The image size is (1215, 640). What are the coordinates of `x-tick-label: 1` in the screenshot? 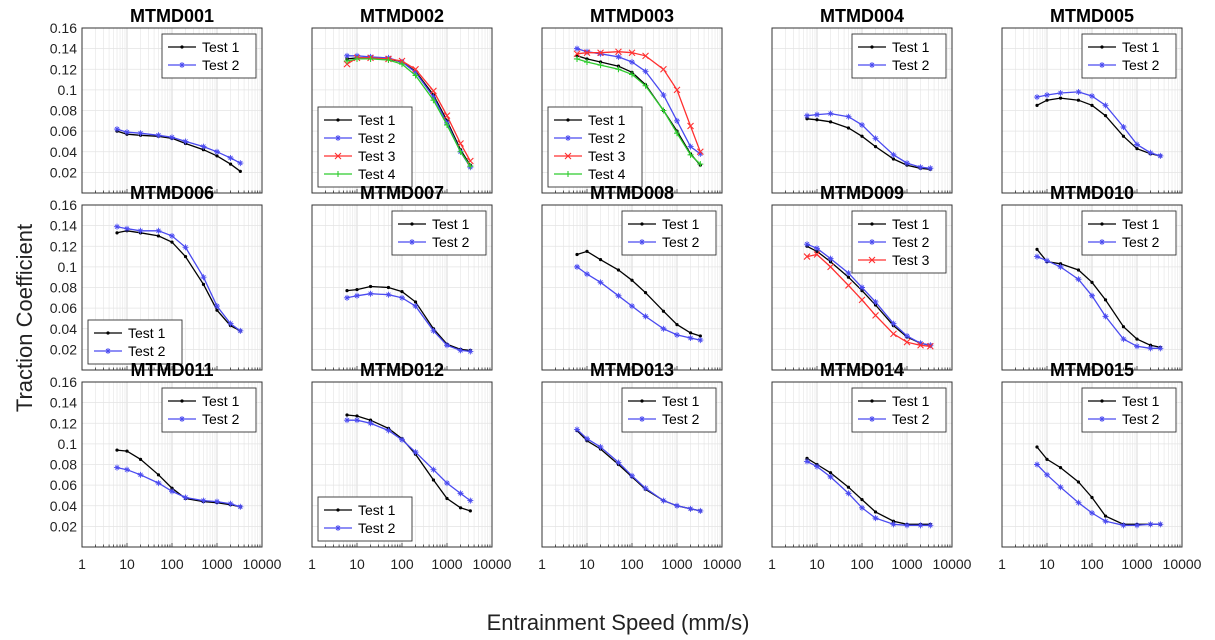 It's located at (772, 564).